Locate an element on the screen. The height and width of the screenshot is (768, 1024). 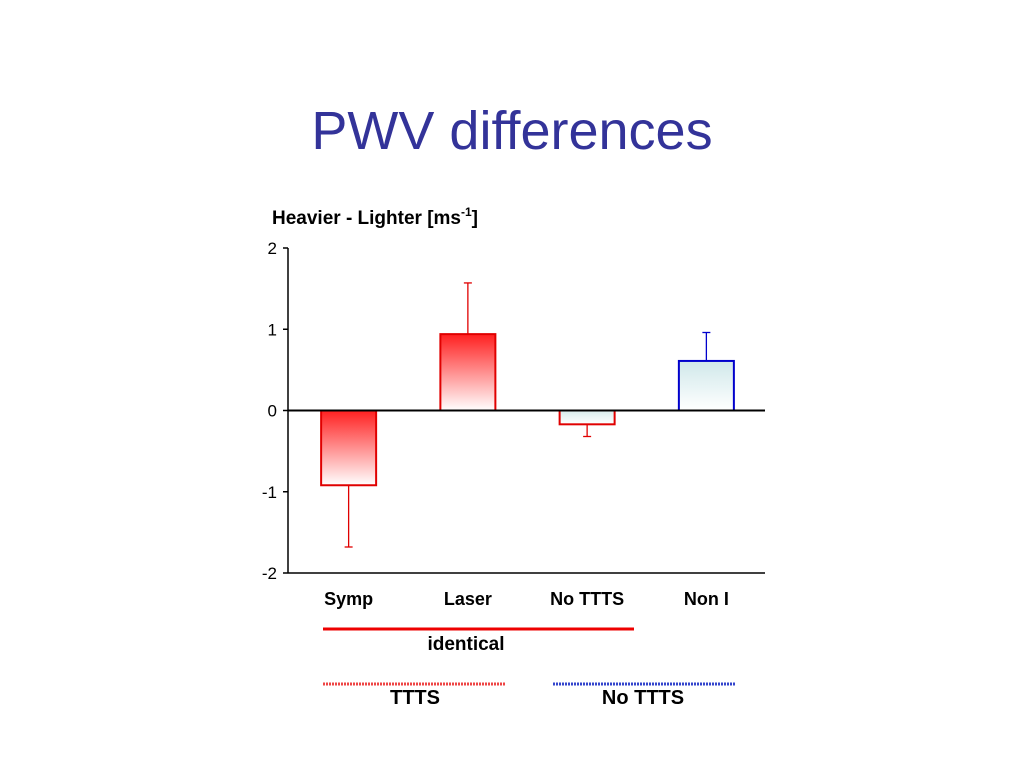
no-ttts-group-label: No TTTS is located at coordinates (643, 698).